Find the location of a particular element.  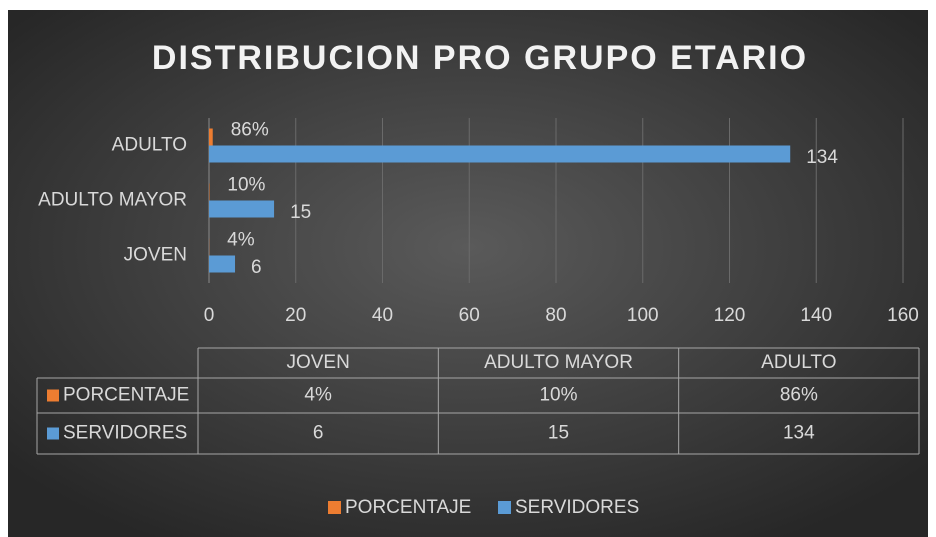

table-cell: 134 is located at coordinates (799, 433).